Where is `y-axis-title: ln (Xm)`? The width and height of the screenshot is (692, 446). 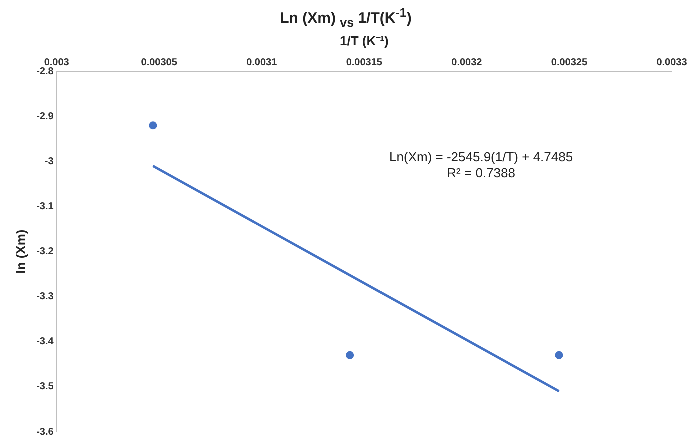 y-axis-title: ln (Xm) is located at coordinates (20, 252).